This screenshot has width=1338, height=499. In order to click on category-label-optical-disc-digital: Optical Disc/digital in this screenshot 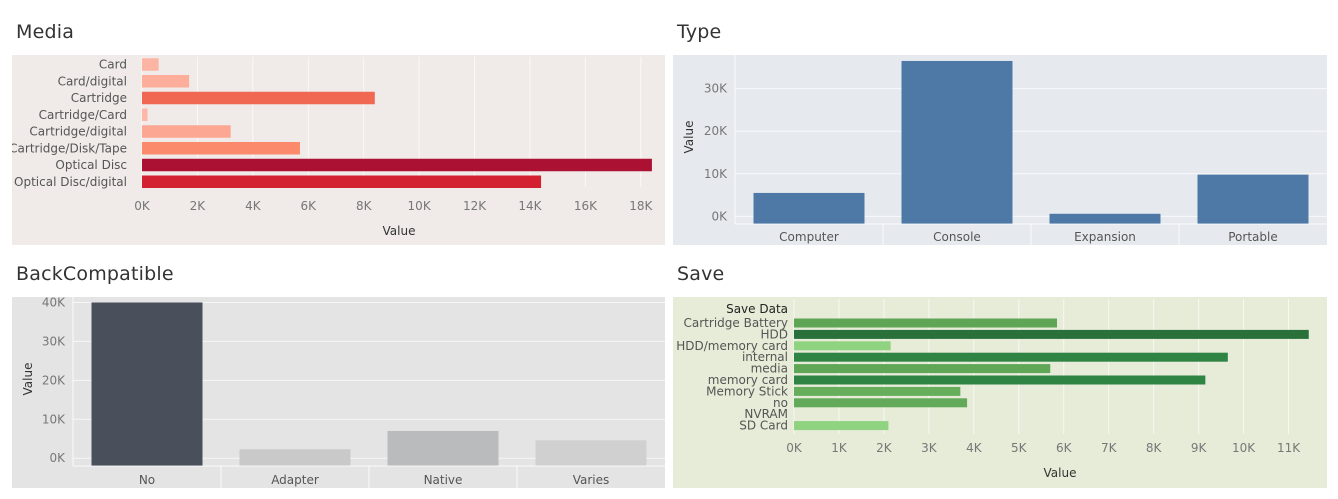, I will do `click(70, 182)`.